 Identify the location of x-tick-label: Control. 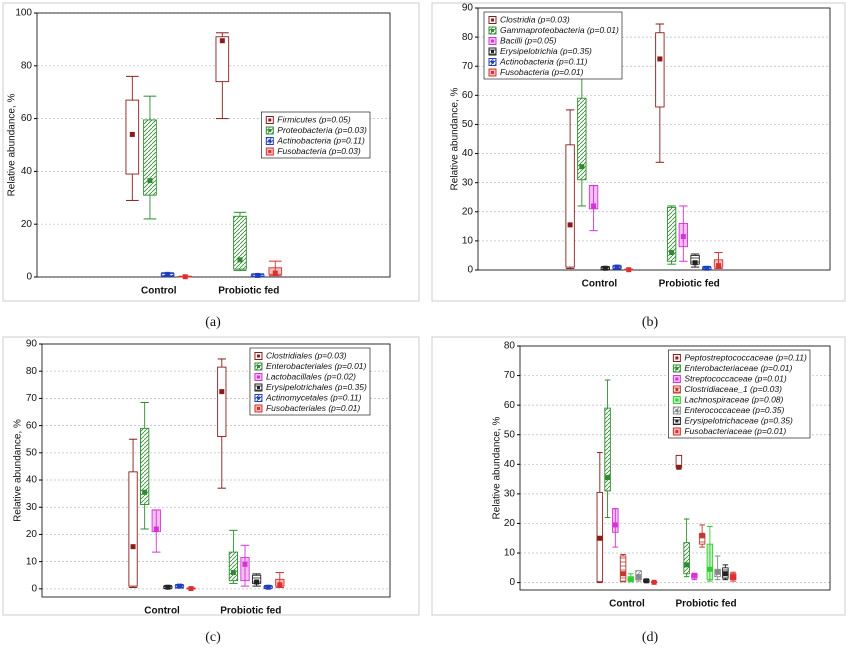
(162, 611).